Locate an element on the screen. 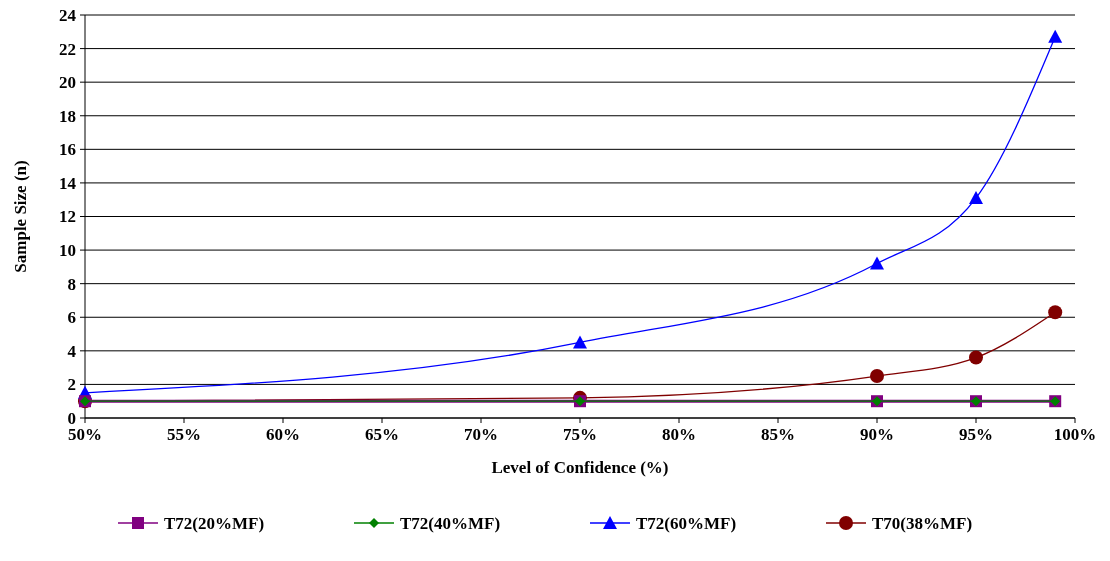 This screenshot has height=561, width=1110. legend-label: T72(60%MF) is located at coordinates (686, 523).